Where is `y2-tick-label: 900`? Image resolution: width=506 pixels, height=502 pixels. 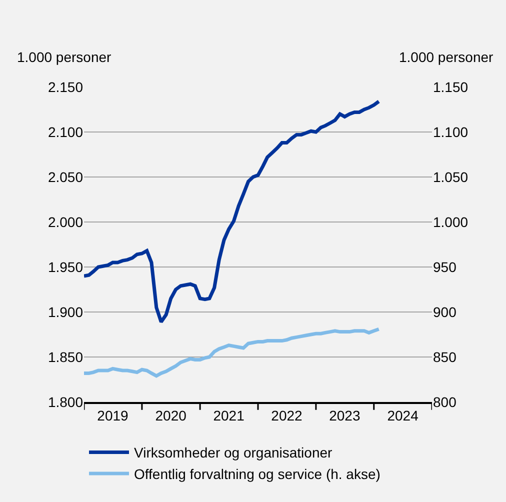
y2-tick-label: 900 is located at coordinates (445, 312).